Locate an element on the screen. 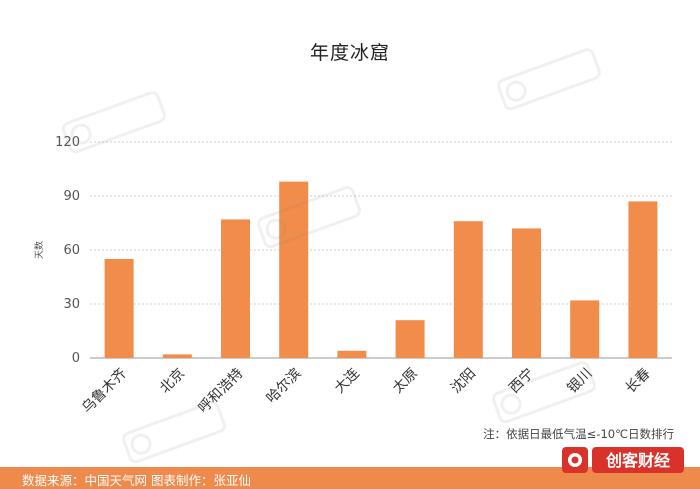 Image resolution: width=700 pixels, height=489 pixels. y-tick-label: 30 is located at coordinates (71, 304).